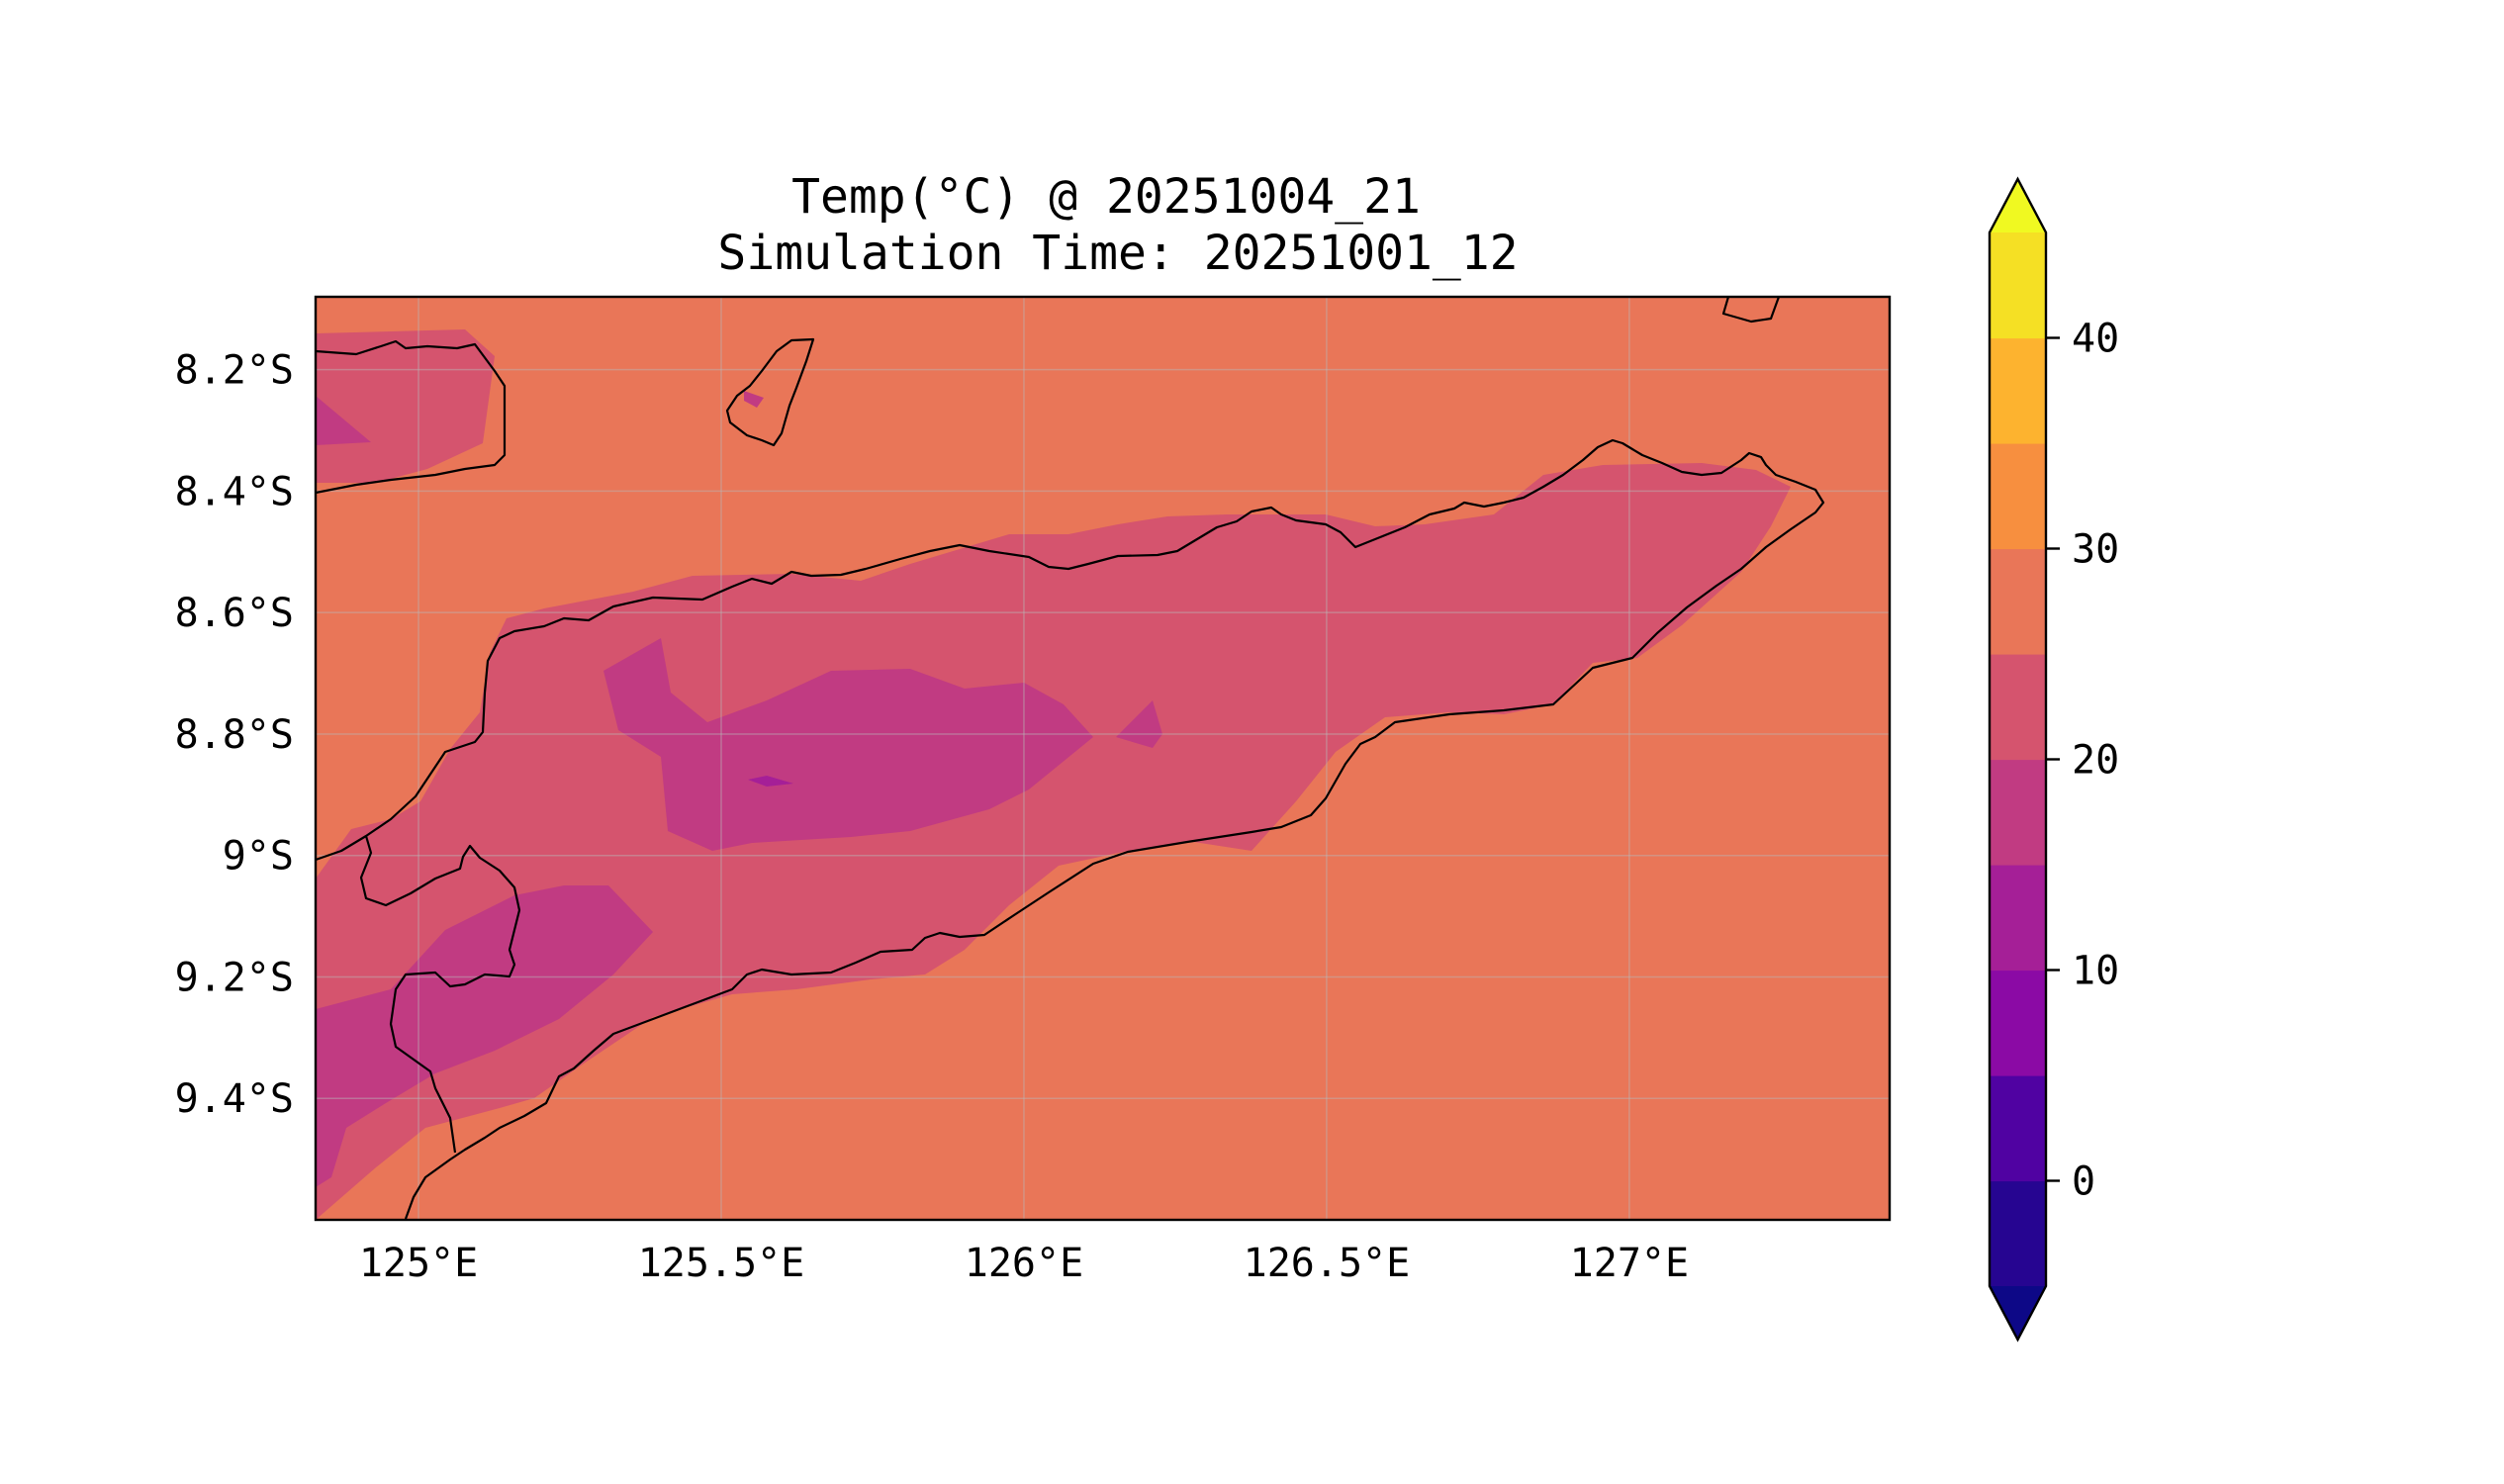 The height and width of the screenshot is (1484, 2504). I want to click on x-tick-label: 127°E, so click(1629, 1263).